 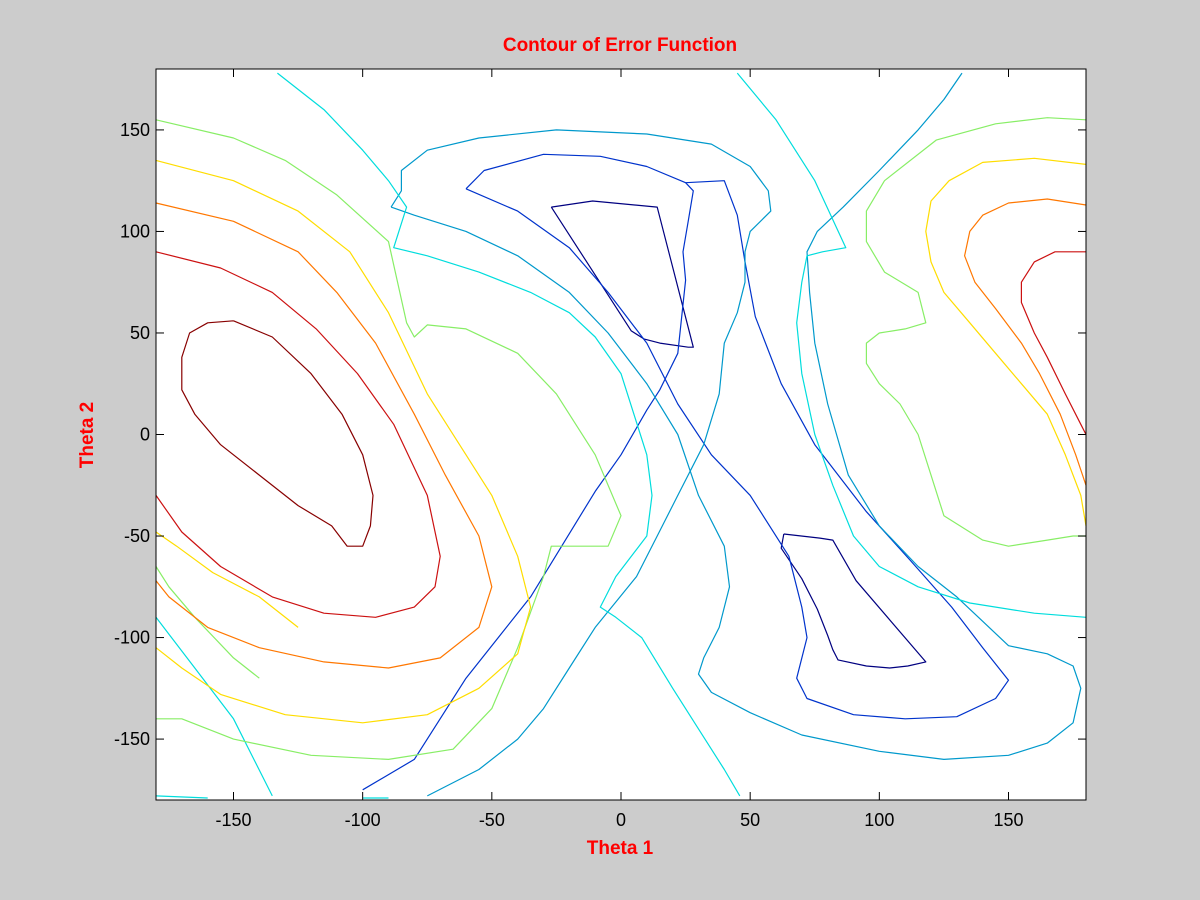 I want to click on y-tick-label: -150, so click(x=132, y=739).